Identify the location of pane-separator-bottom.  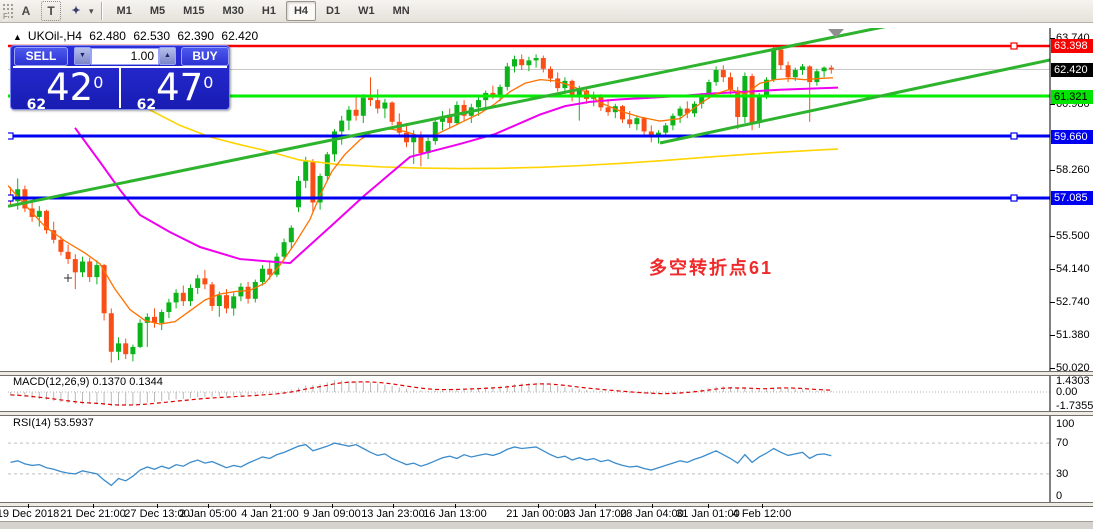
(546, 504).